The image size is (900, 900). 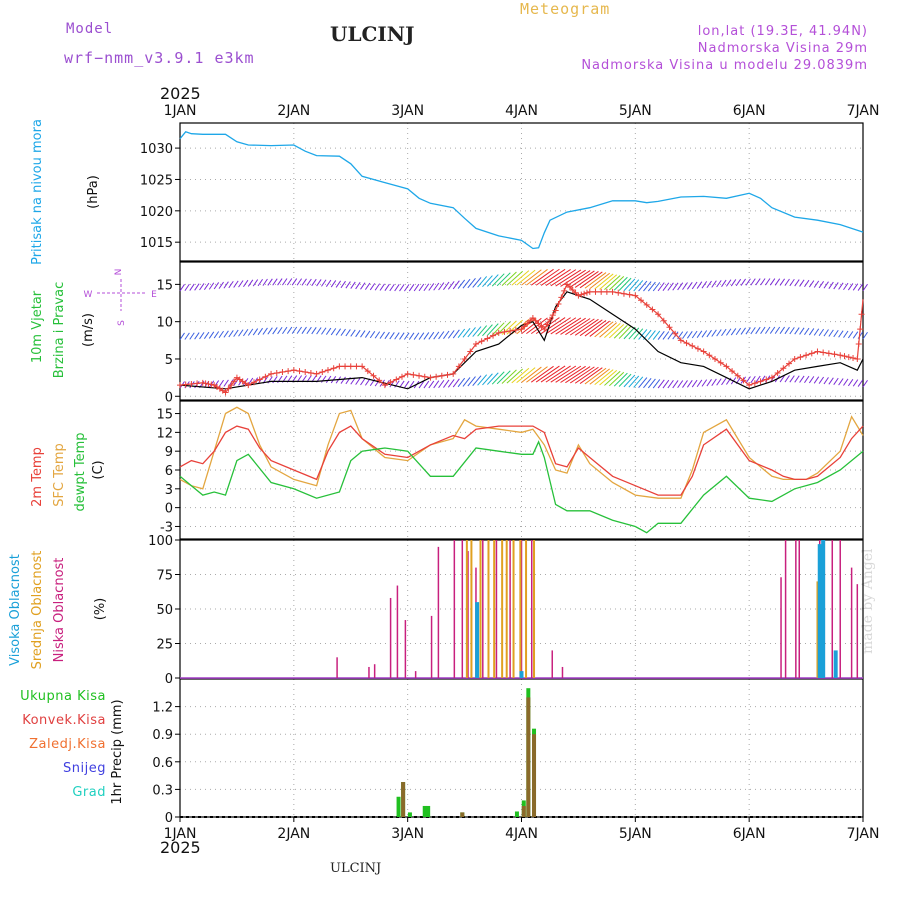 What do you see at coordinates (521, 487) in the screenshot?
I see `dewpoint-line` at bounding box center [521, 487].